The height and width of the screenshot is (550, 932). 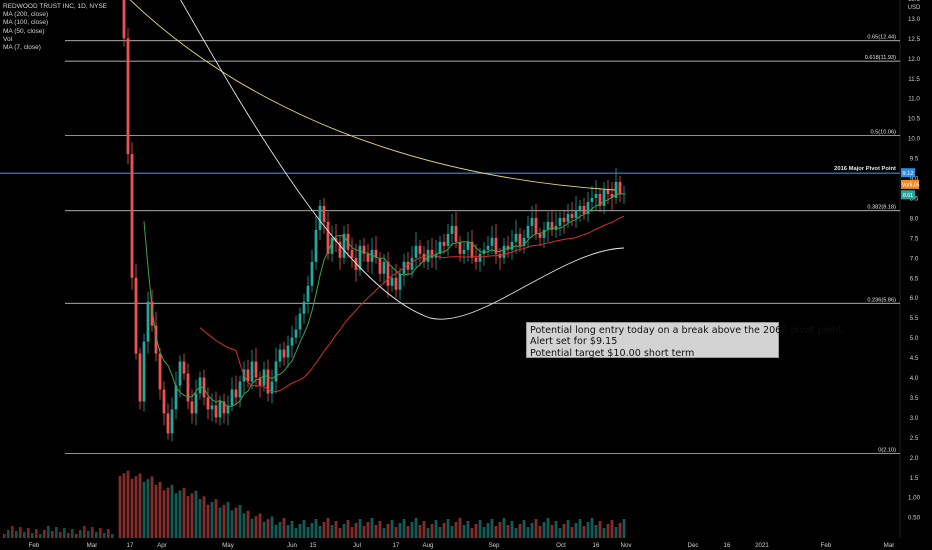 What do you see at coordinates (908, 196) in the screenshot?
I see `price-tag-label: 8.61` at bounding box center [908, 196].